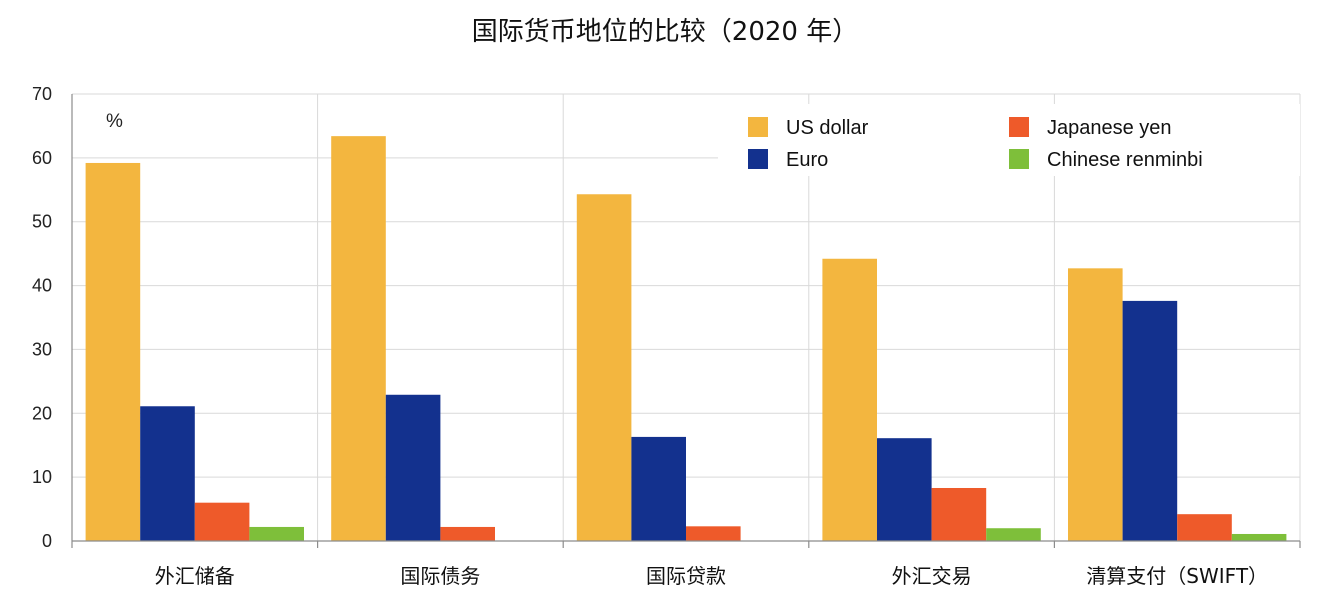 The width and height of the screenshot is (1330, 606). I want to click on y-tick-label: 20, so click(42, 413).